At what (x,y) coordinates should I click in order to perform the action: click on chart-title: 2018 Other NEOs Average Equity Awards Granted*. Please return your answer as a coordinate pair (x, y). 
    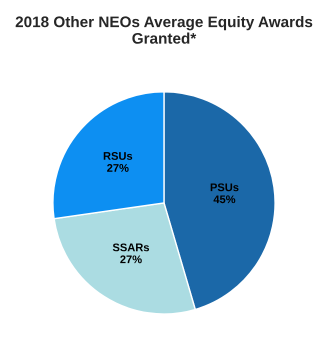
    Looking at the image, I should click on (164, 30).